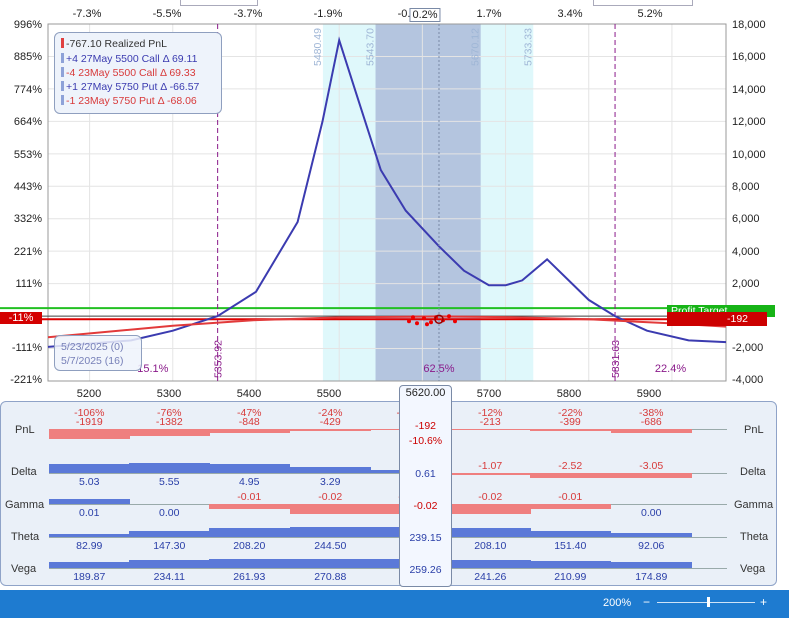  I want to click on legend-item: -1 23May 5750 Put Δ -68.06, so click(129, 101).